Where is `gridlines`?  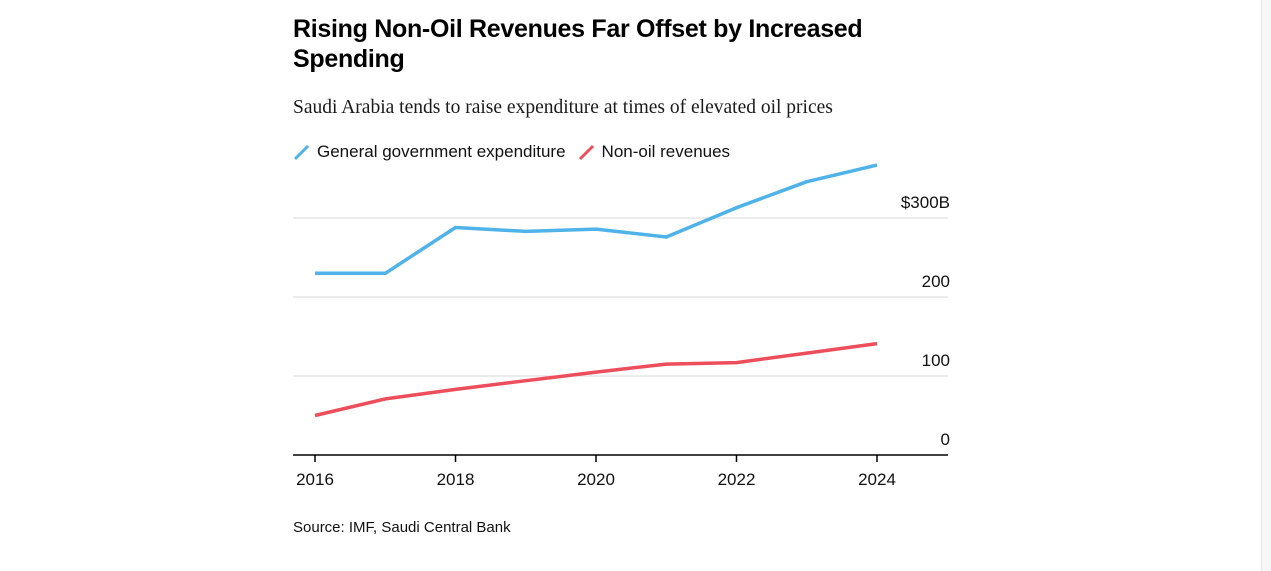
gridlines is located at coordinates (620, 297).